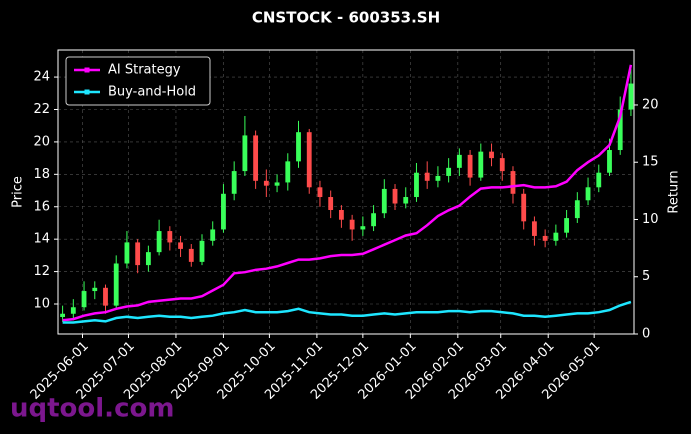  I want to click on y-tick-label: 10, so click(41, 304).